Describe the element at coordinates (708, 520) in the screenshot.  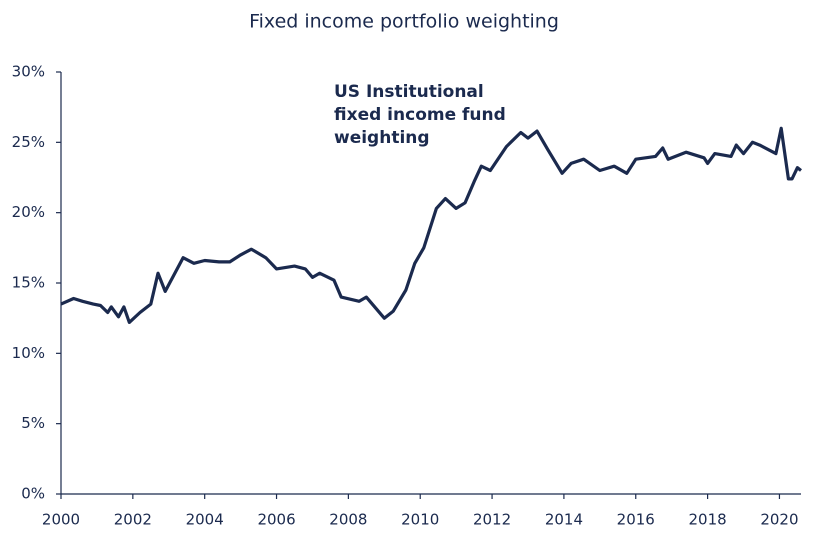
I see `x-tick-label: 2018` at that location.